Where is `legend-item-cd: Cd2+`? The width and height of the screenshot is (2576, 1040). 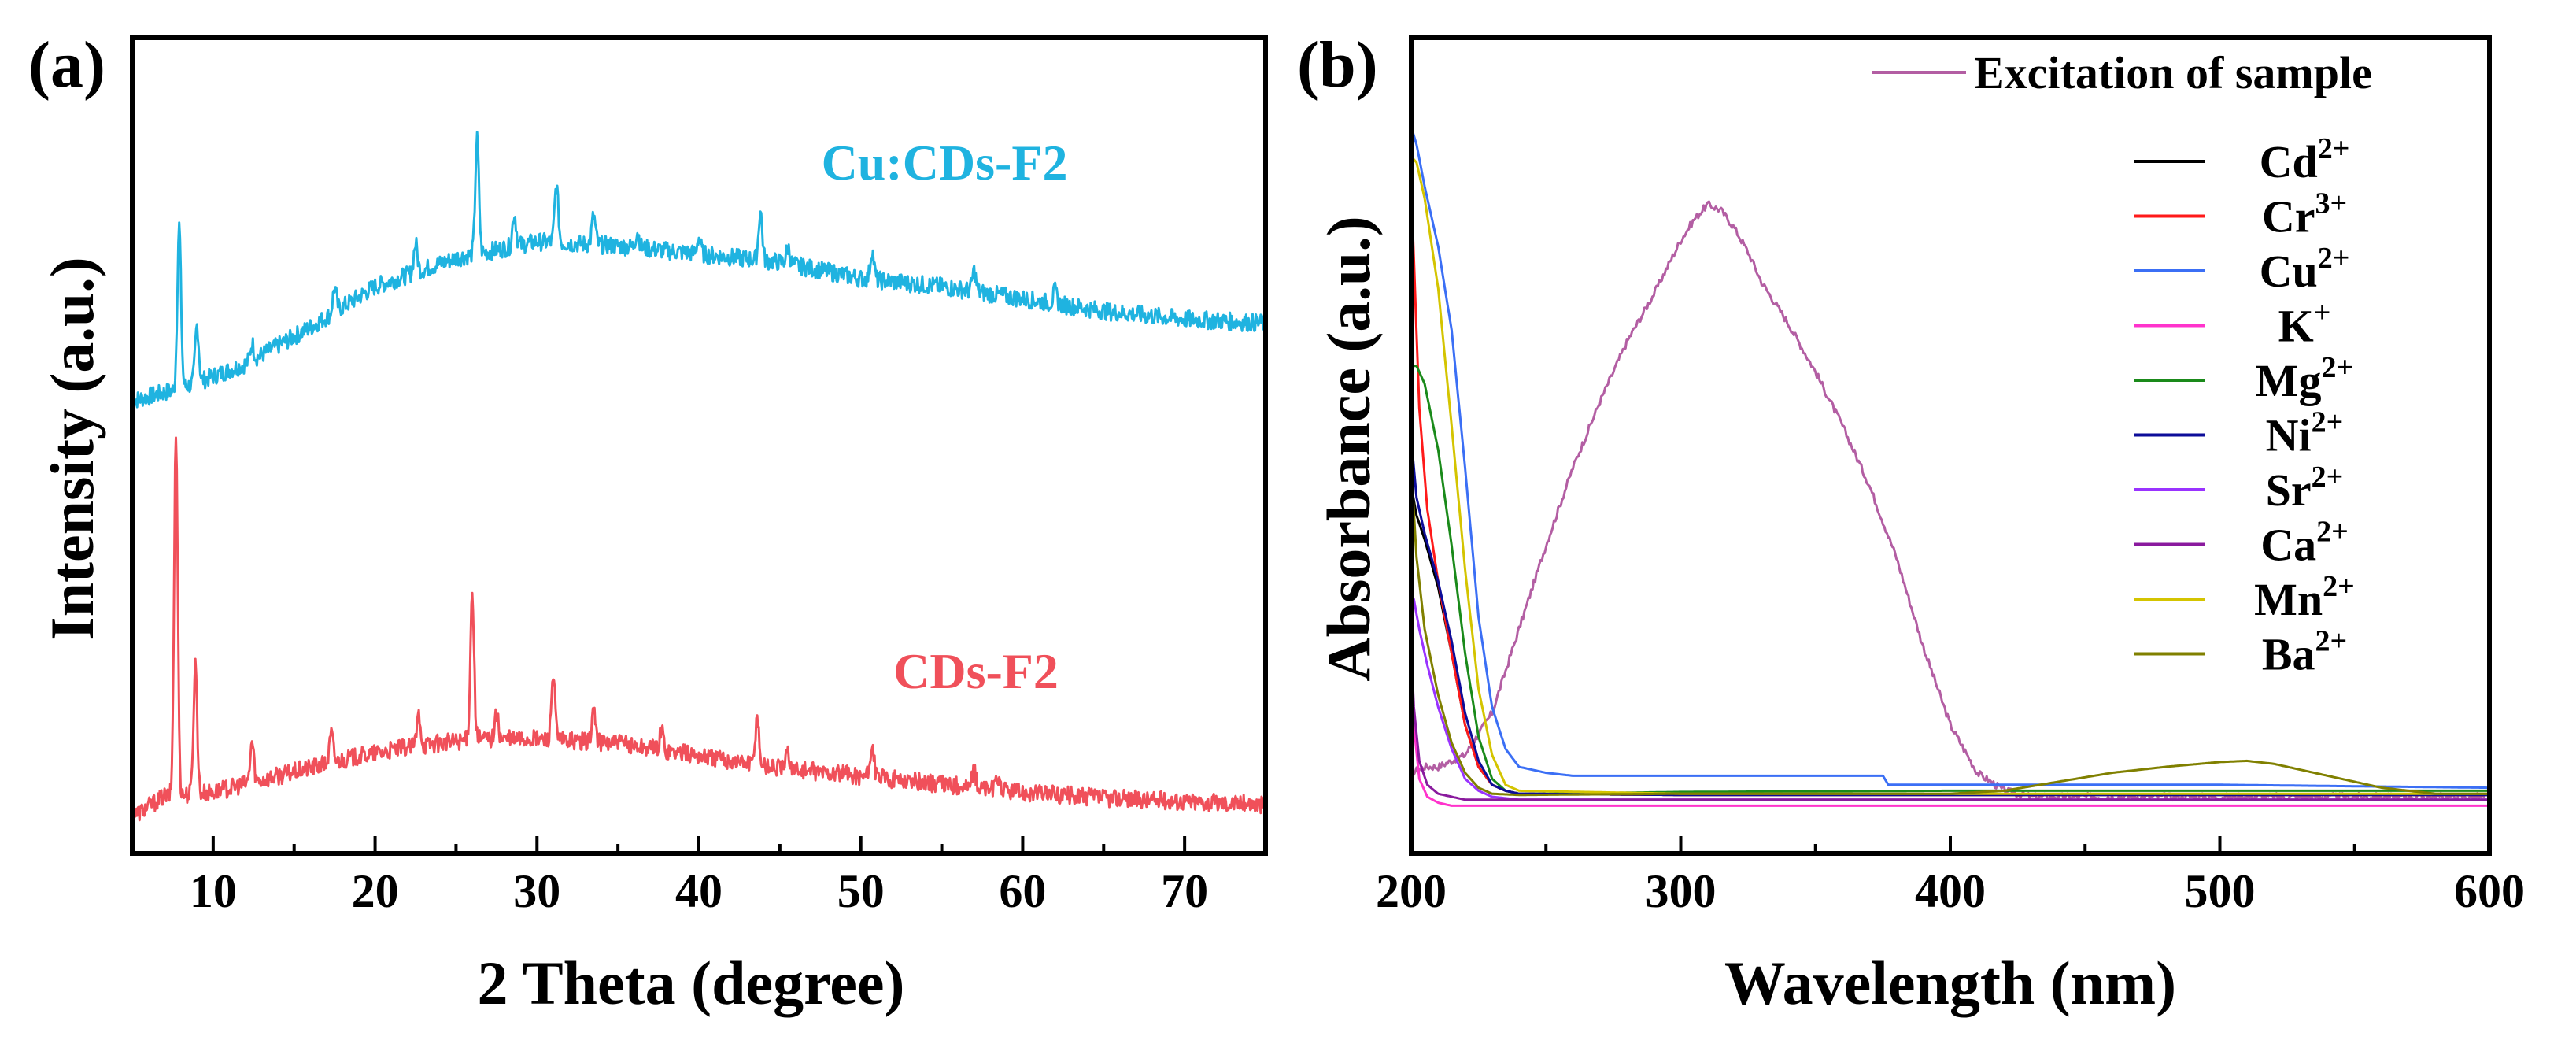 legend-item-cd: Cd2+ is located at coordinates (2241, 159).